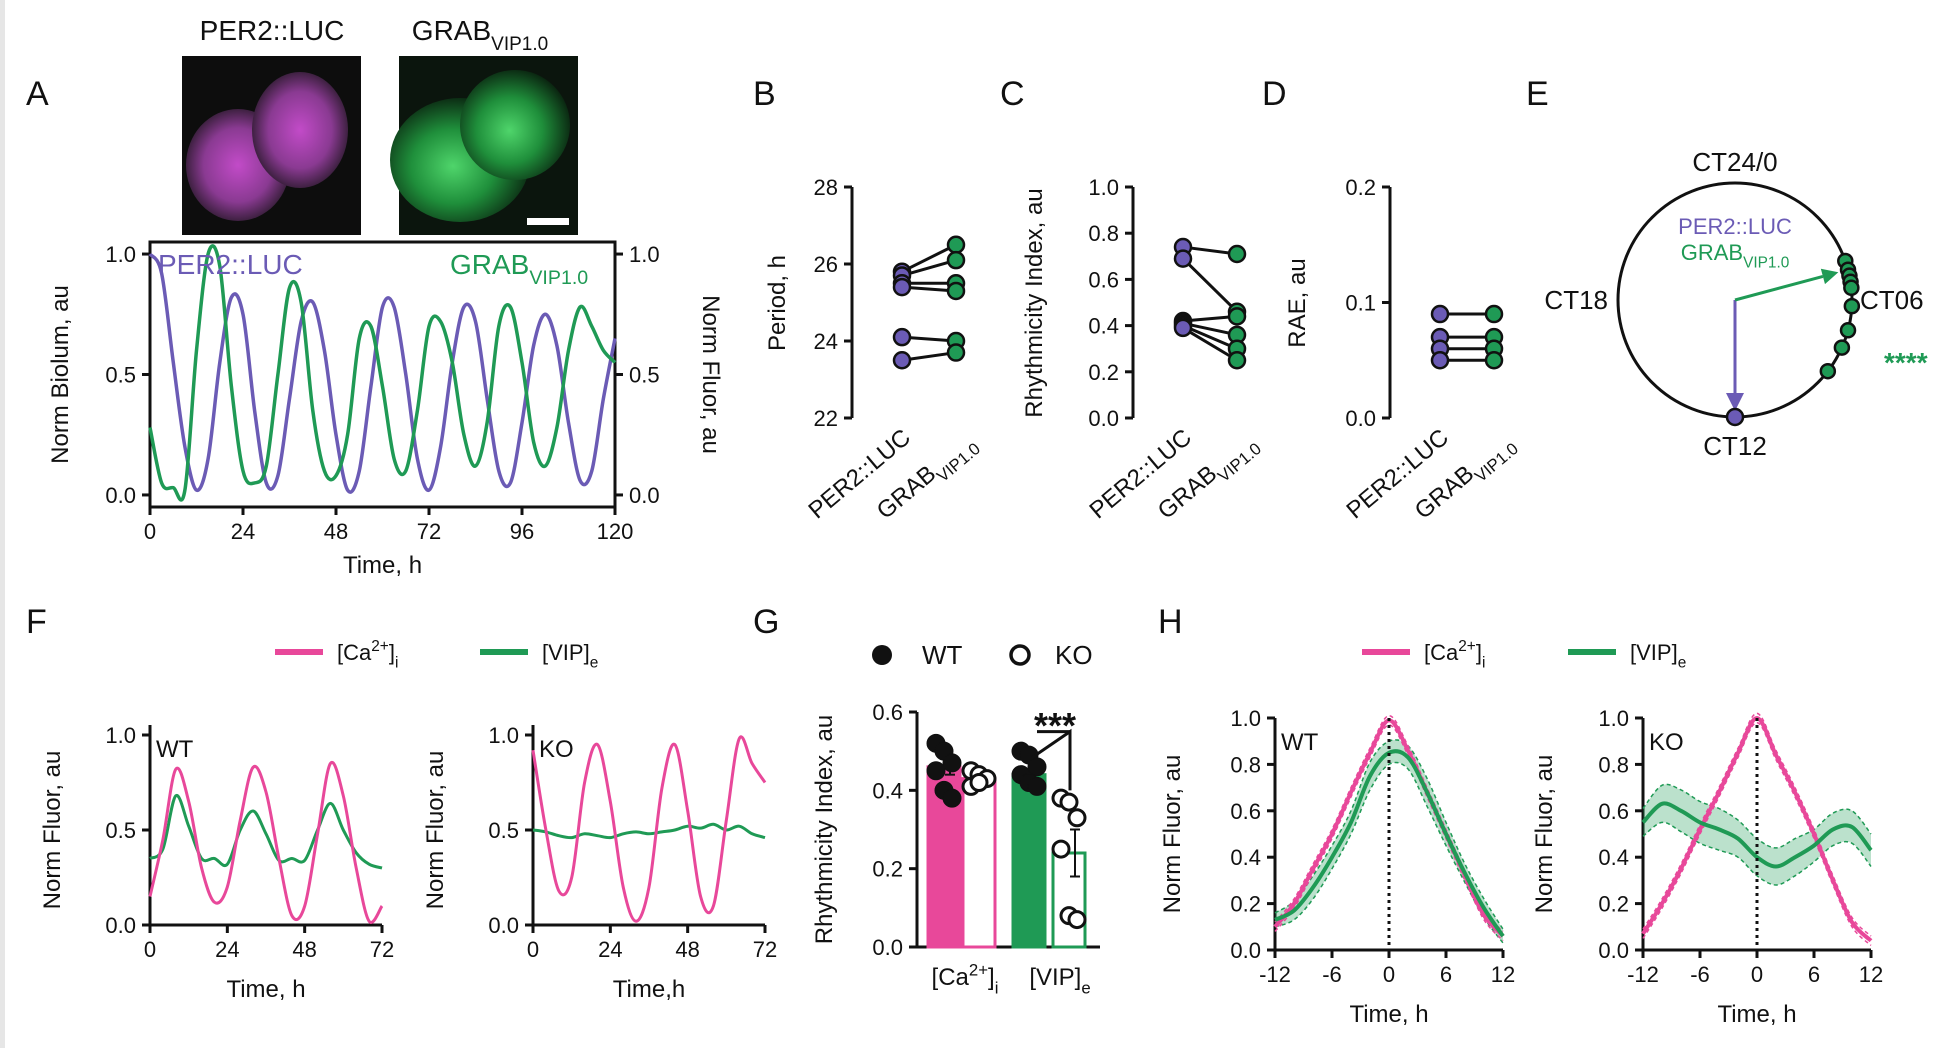 Image resolution: width=1947 pixels, height=1048 pixels. Describe the element at coordinates (594, 663) in the screenshot. I see `label-part: e` at that location.